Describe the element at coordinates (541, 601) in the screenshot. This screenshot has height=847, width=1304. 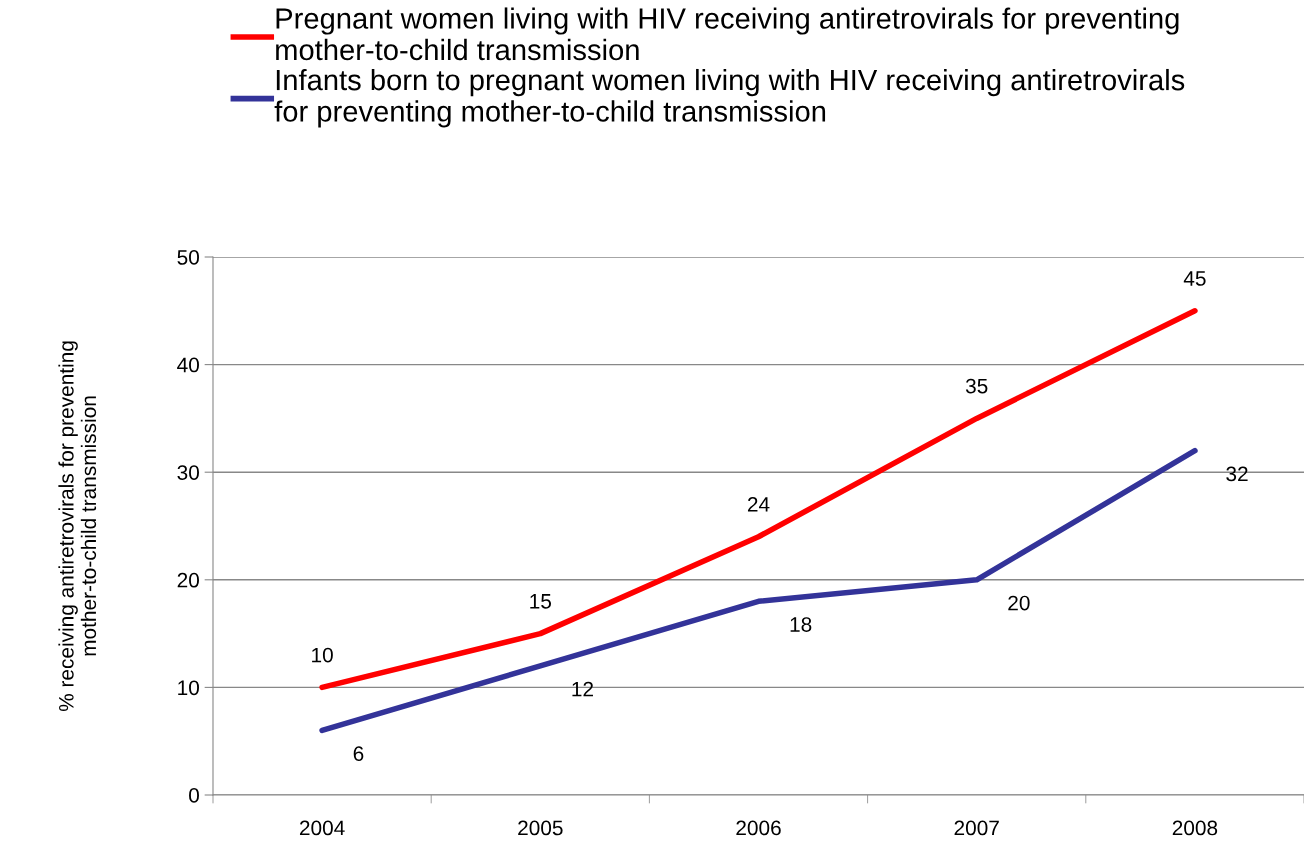
I see `data-label: 15` at that location.